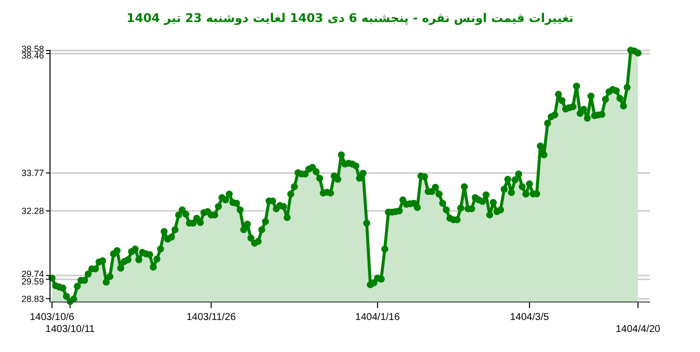  I want to click on y-tick-label: 28.83, so click(32, 299).